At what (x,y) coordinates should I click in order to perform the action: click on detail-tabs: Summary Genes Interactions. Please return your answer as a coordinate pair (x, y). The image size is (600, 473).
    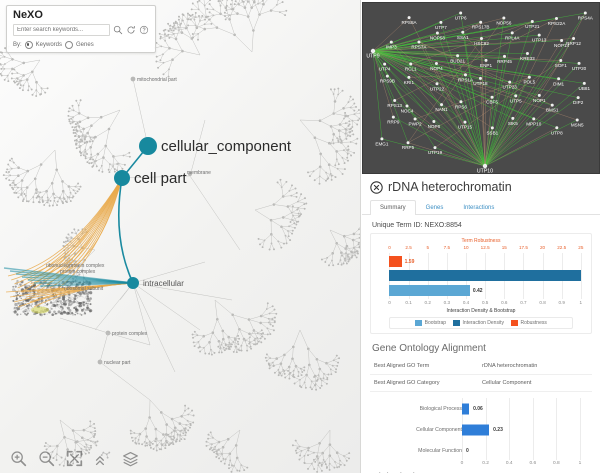
    Looking at the image, I should click on (481, 207).